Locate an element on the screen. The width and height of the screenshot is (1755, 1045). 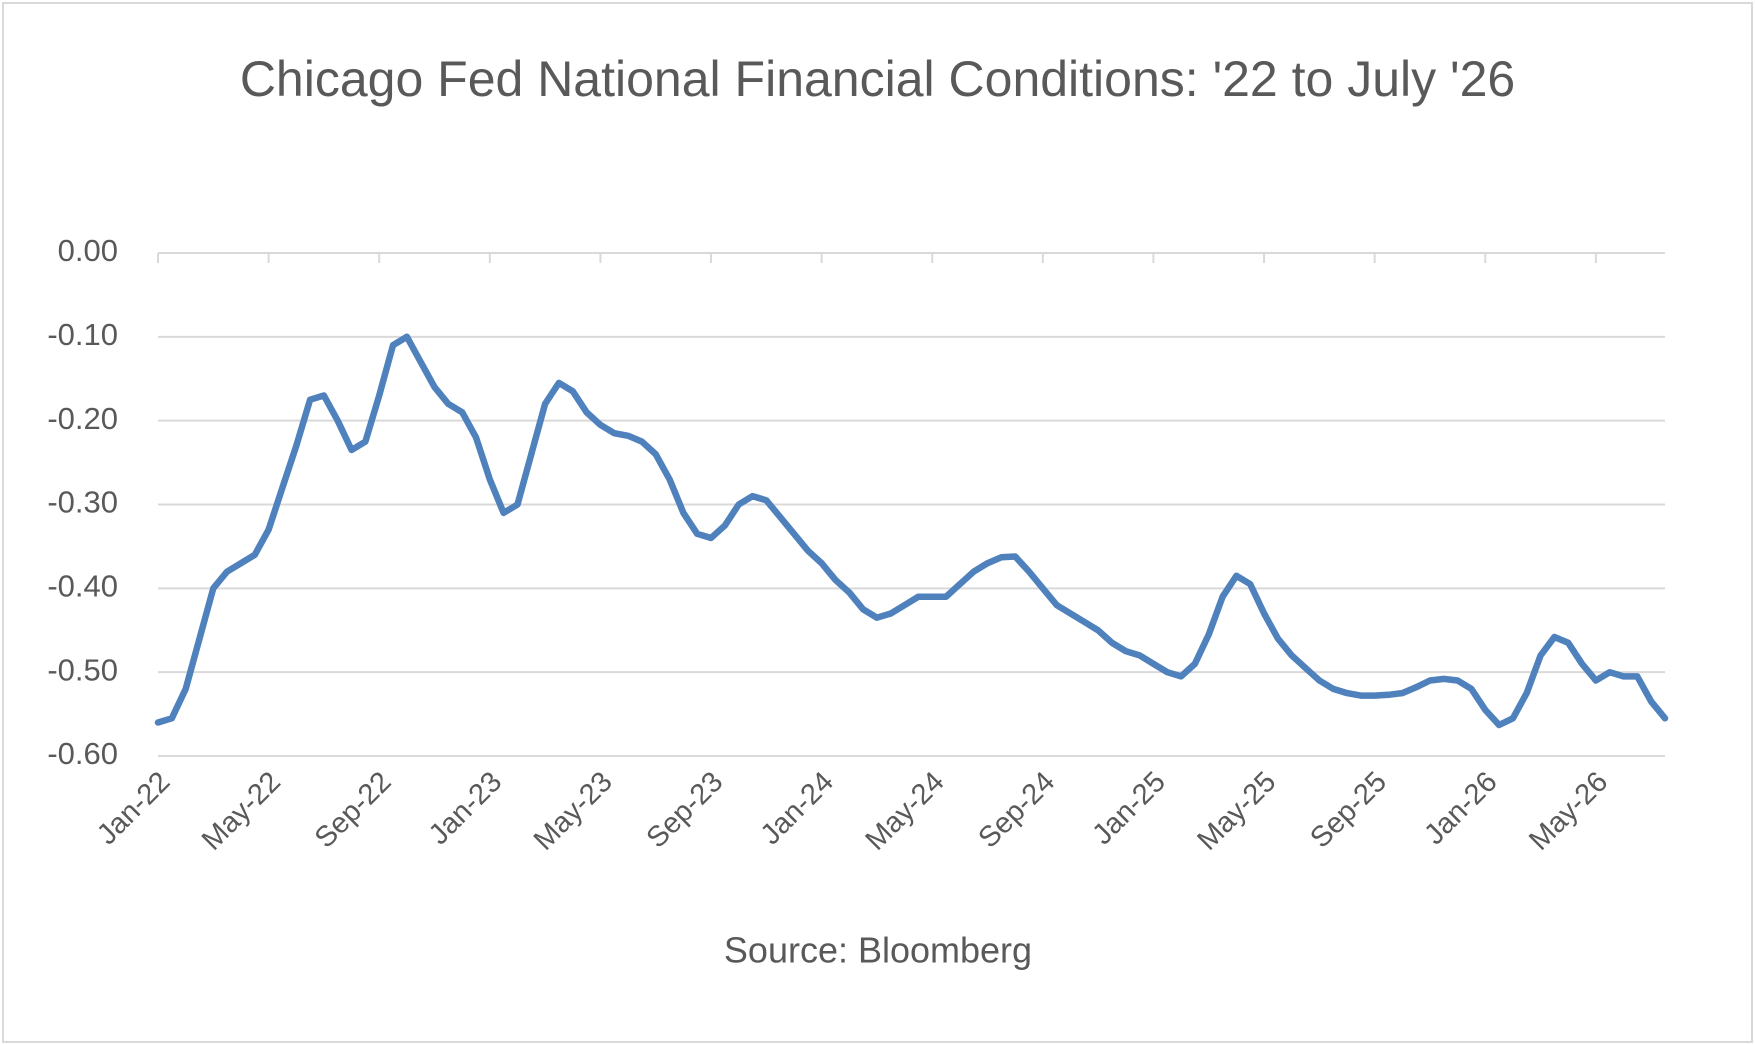
y-tick-label: -0.10 is located at coordinates (82, 334).